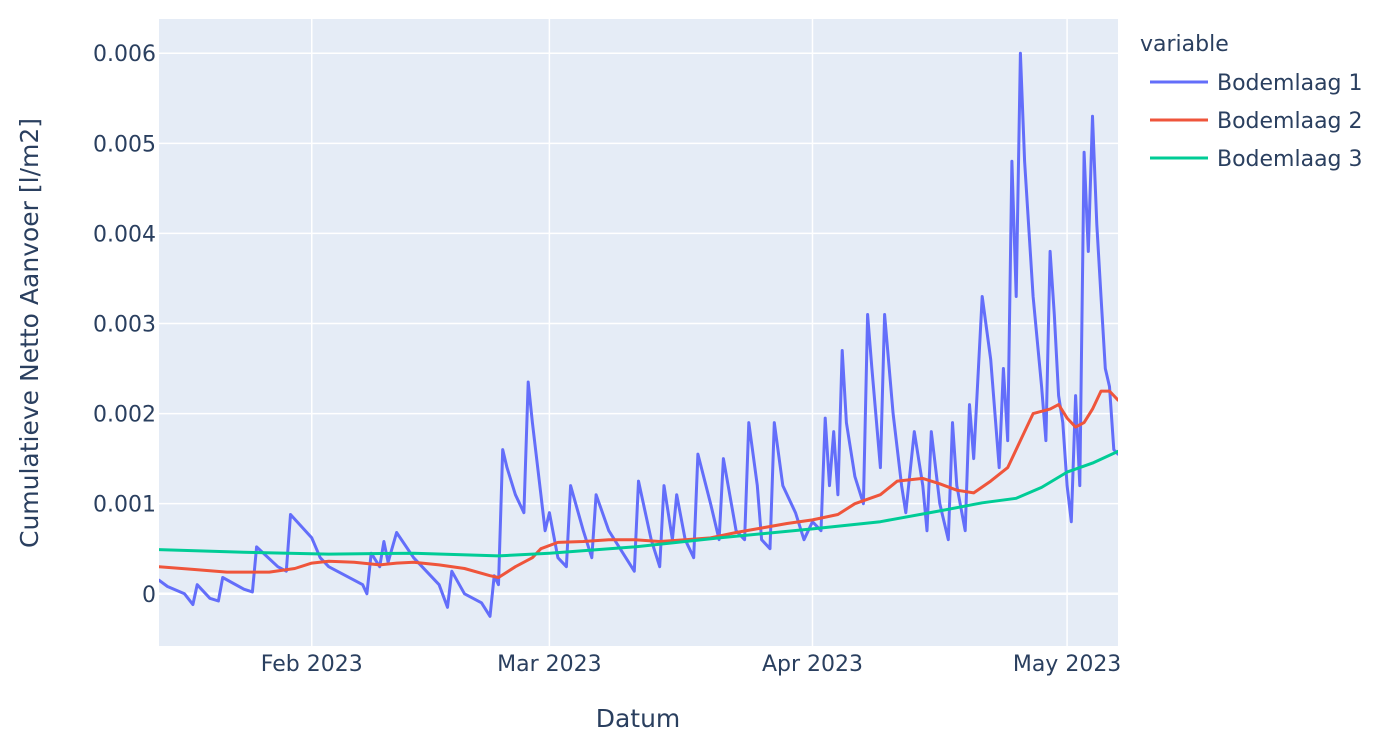 This screenshot has height=735, width=1392. I want to click on y-tick-label-3: 0.003, so click(124, 324).